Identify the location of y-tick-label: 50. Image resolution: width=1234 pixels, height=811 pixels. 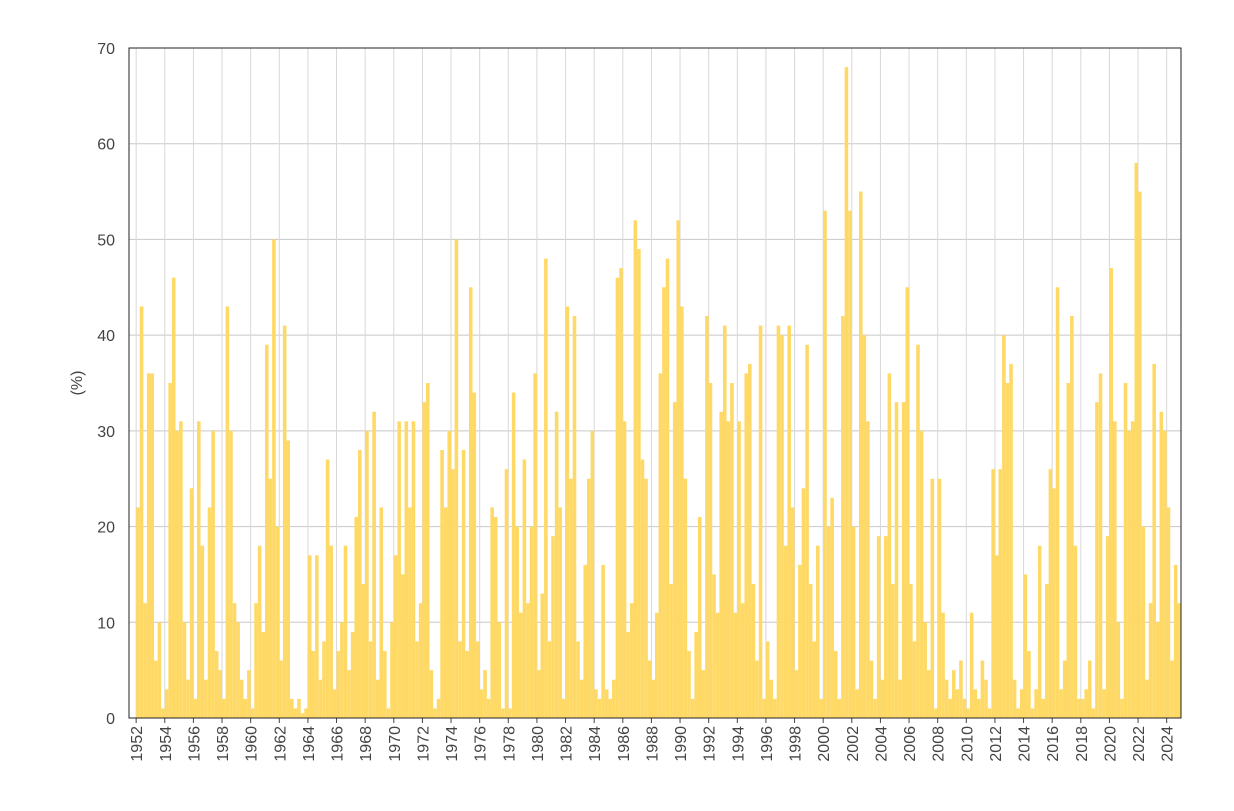
(106, 240).